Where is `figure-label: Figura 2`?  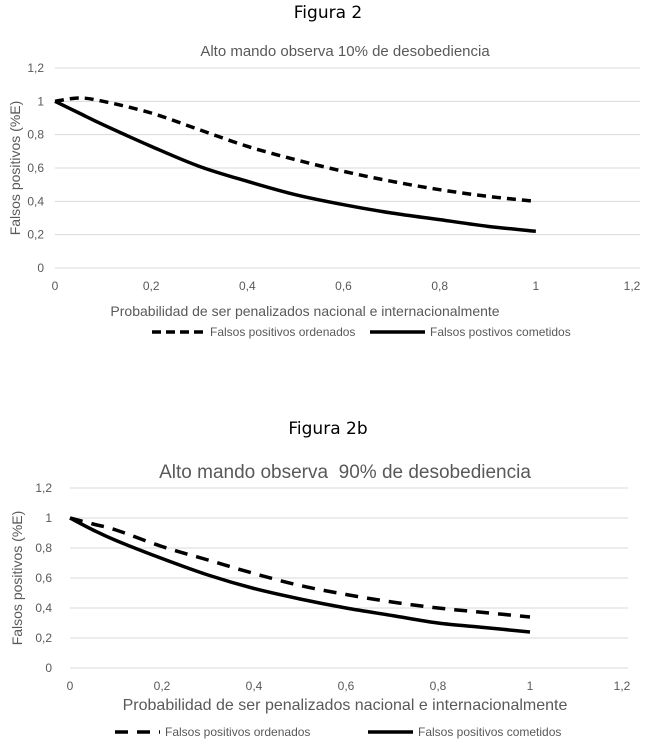
figure-label: Figura 2 is located at coordinates (328, 13).